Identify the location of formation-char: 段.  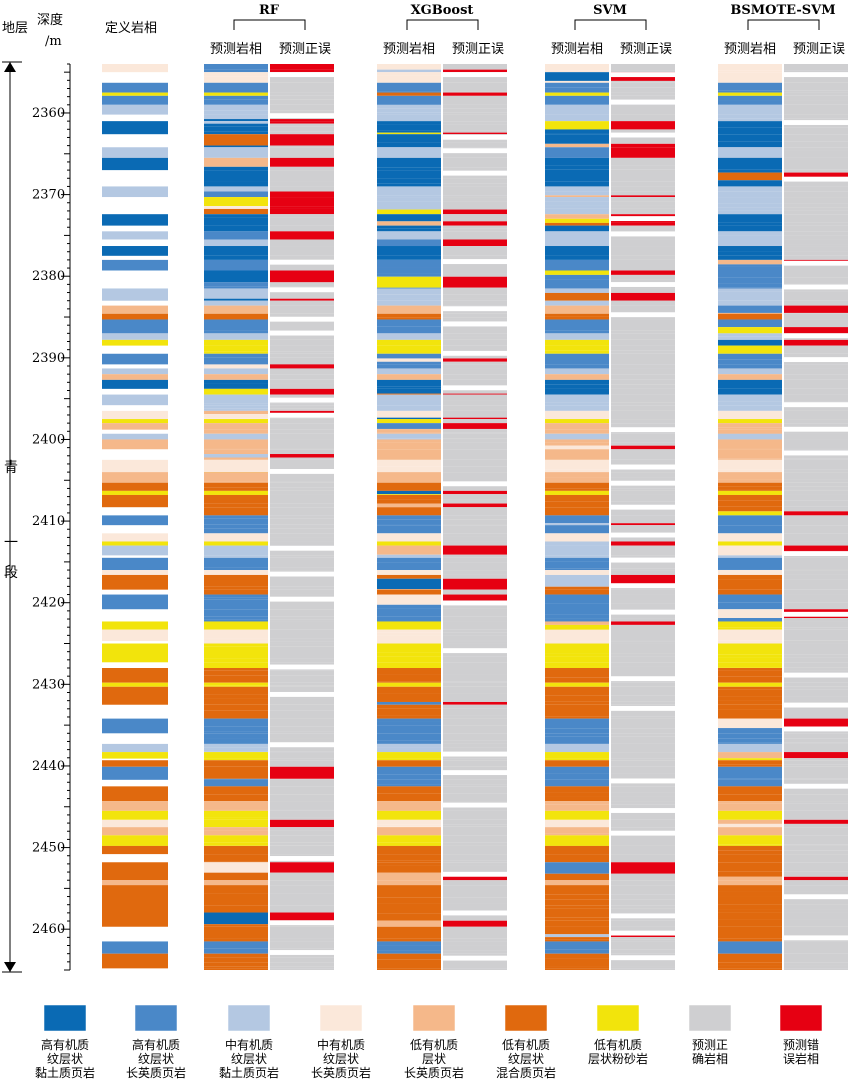
(11, 573).